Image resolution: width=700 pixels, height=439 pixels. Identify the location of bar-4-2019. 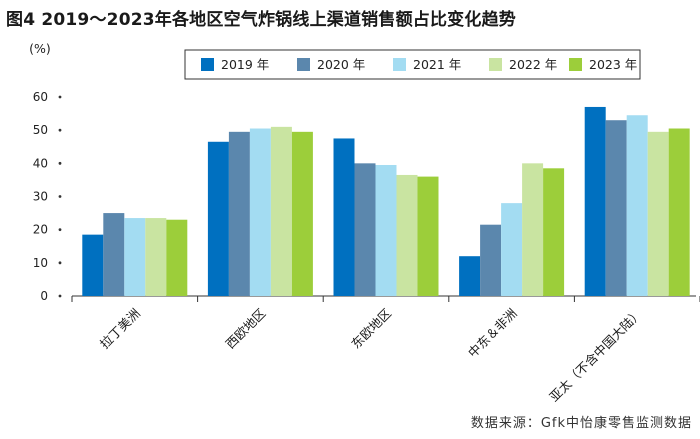
(470, 276).